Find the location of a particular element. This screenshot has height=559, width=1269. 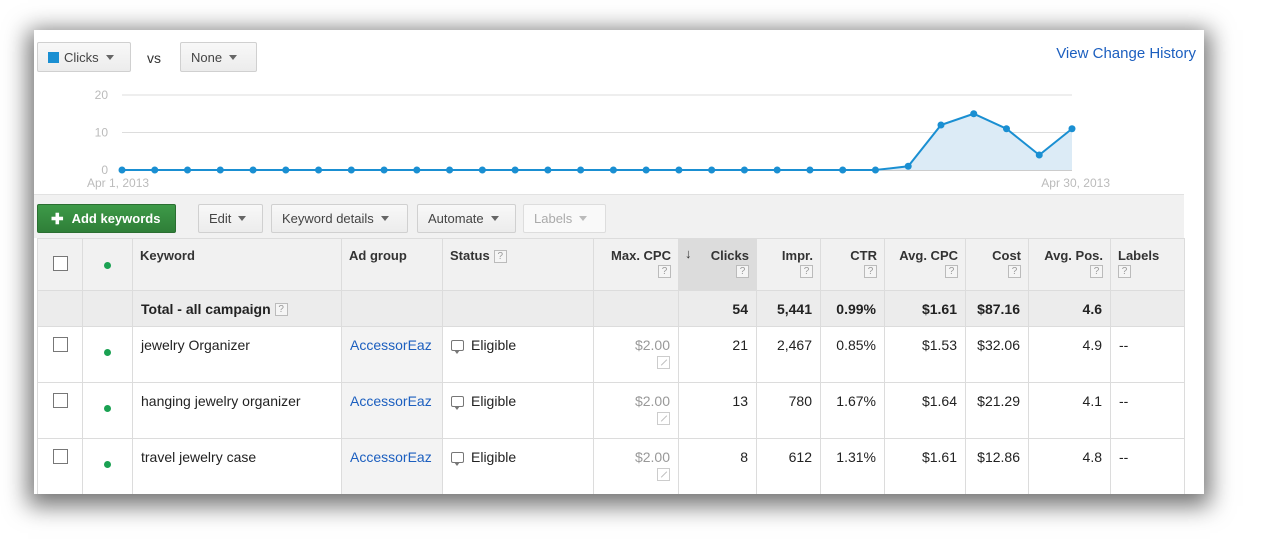

col-keyword: Keyword is located at coordinates (237, 264).